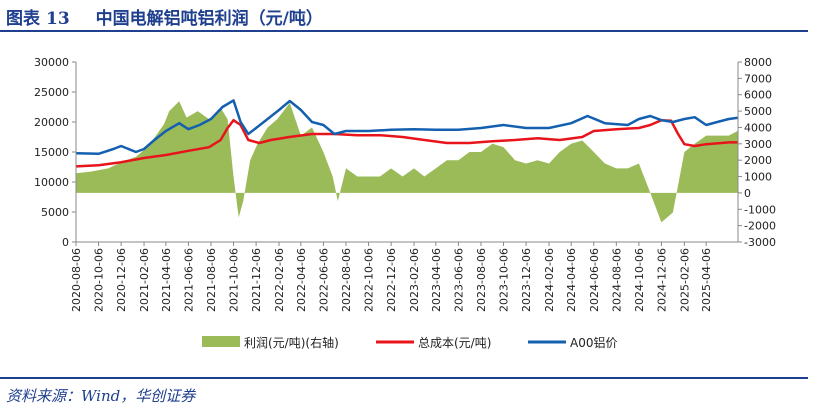 The height and width of the screenshot is (412, 814). What do you see at coordinates (279, 280) in the screenshot?
I see `x-tick-label: 2022-02-06` at bounding box center [279, 280].